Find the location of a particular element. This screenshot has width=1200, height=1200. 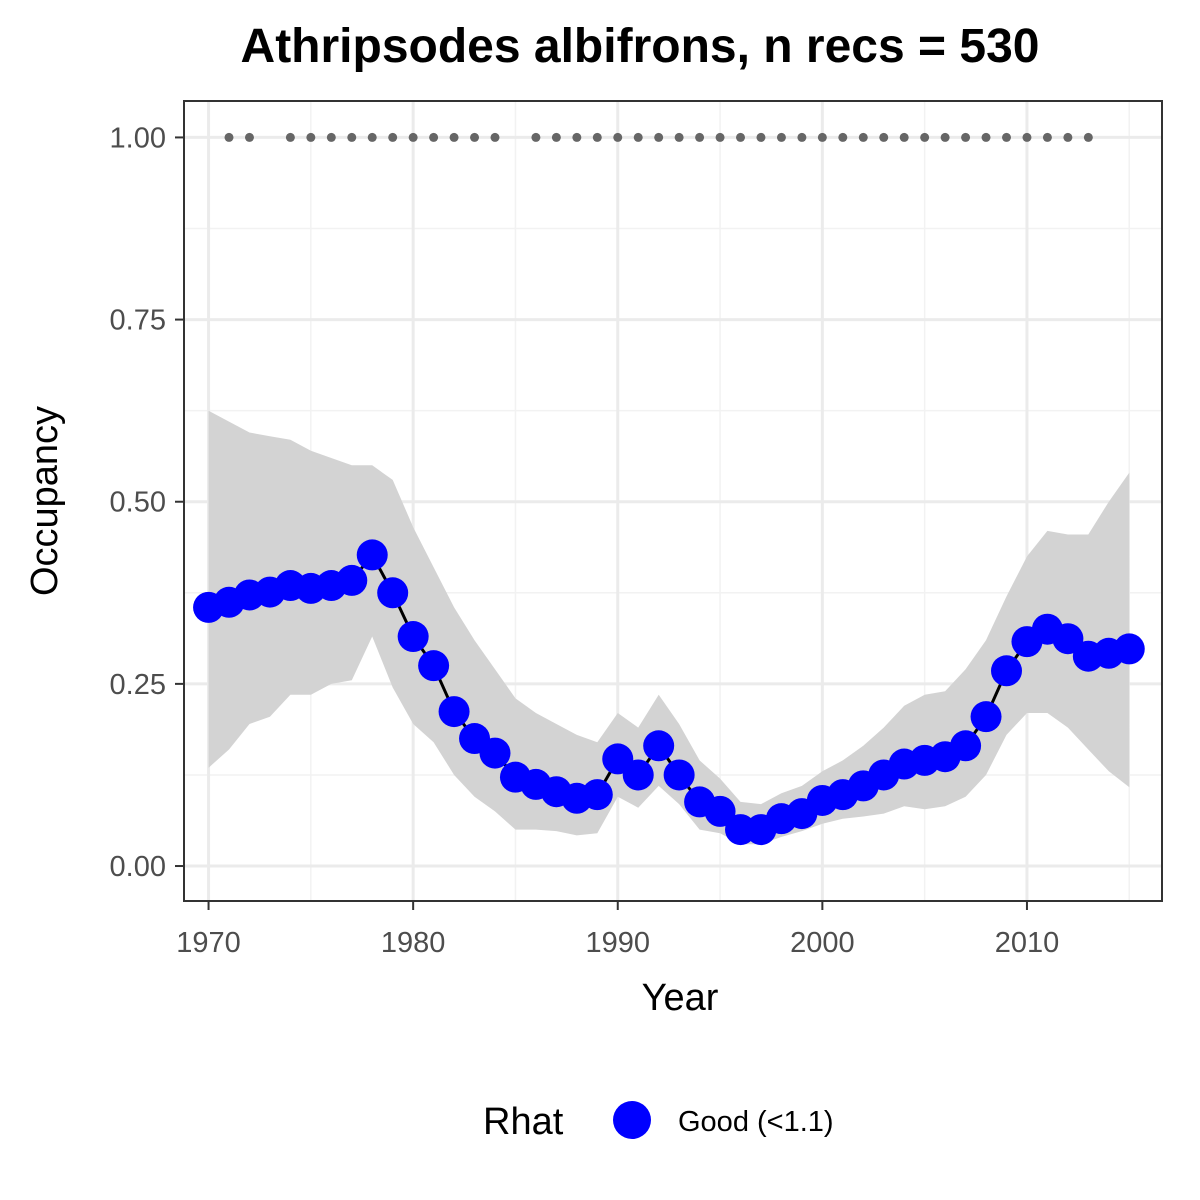

y-tick-label: 0.25 is located at coordinates (138, 685).